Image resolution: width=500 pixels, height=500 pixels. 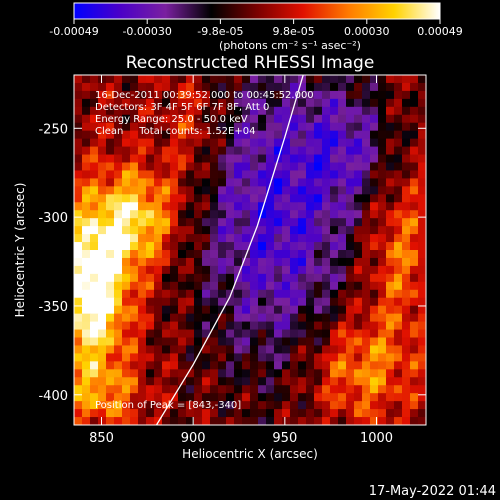 What do you see at coordinates (250, 63) in the screenshot?
I see `chart-title: Reconstructed RHESSI Image` at bounding box center [250, 63].